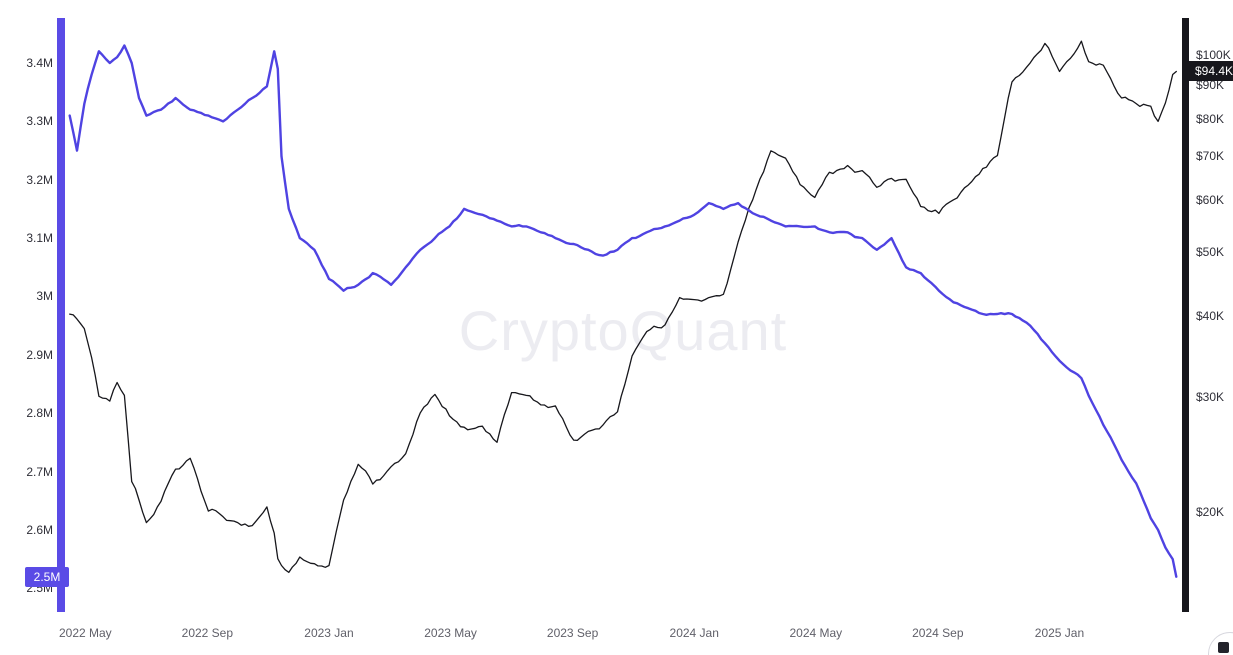  Describe the element at coordinates (39, 63) in the screenshot. I see `left-axis-tick-label: 3.4M` at that location.